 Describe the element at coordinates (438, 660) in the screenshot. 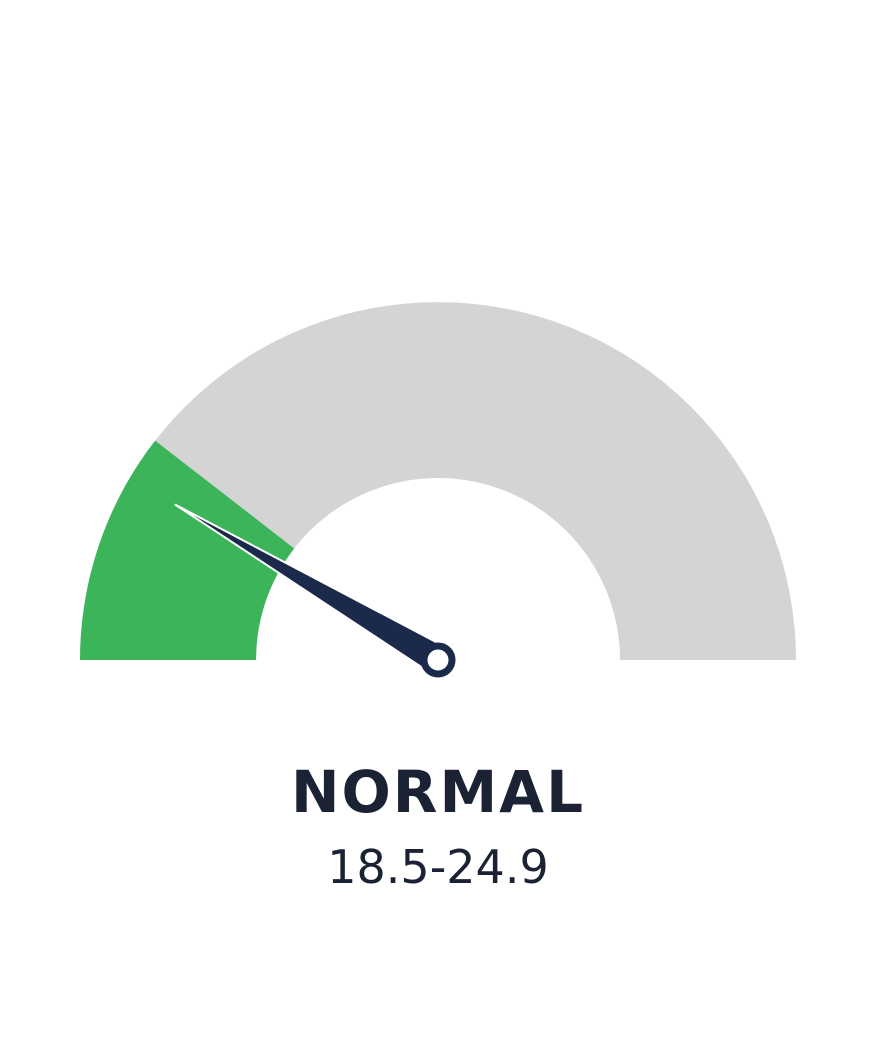

I see `needle-hub` at that location.